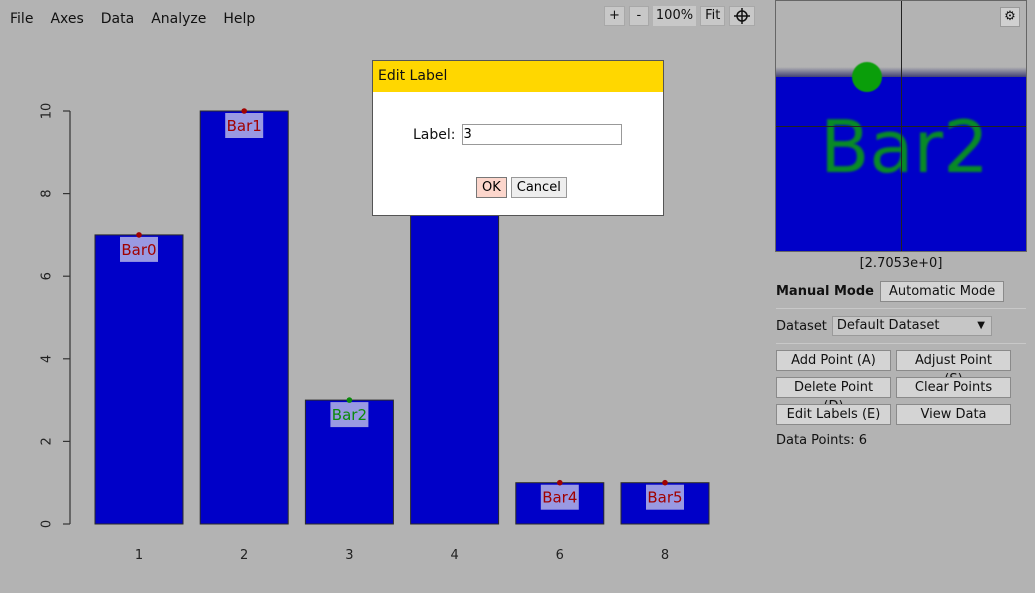  What do you see at coordinates (665, 555) in the screenshot?
I see `x-tick-label: 8` at bounding box center [665, 555].